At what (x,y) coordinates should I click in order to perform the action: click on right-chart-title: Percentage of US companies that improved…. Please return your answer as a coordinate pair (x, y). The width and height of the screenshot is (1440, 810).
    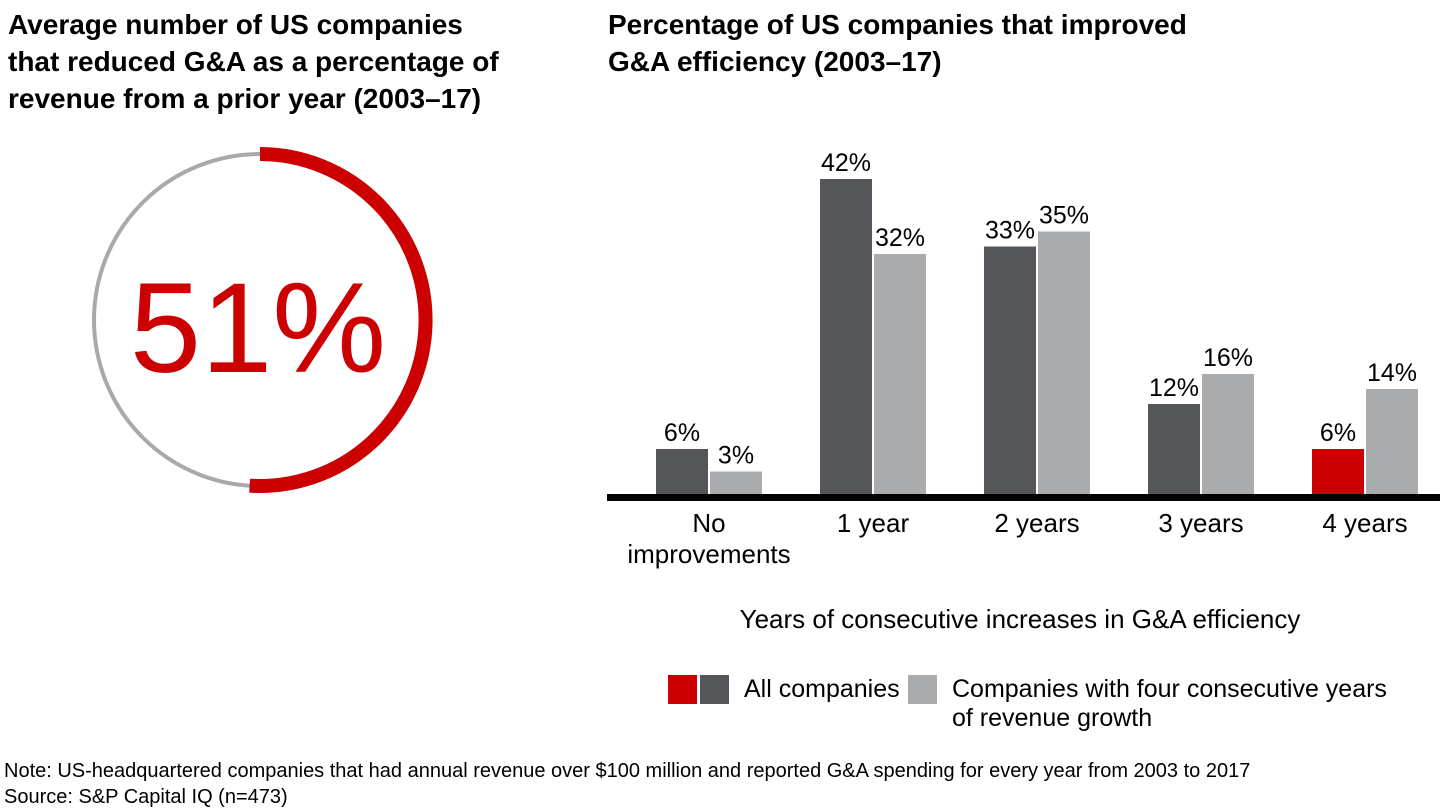
    Looking at the image, I should click on (897, 43).